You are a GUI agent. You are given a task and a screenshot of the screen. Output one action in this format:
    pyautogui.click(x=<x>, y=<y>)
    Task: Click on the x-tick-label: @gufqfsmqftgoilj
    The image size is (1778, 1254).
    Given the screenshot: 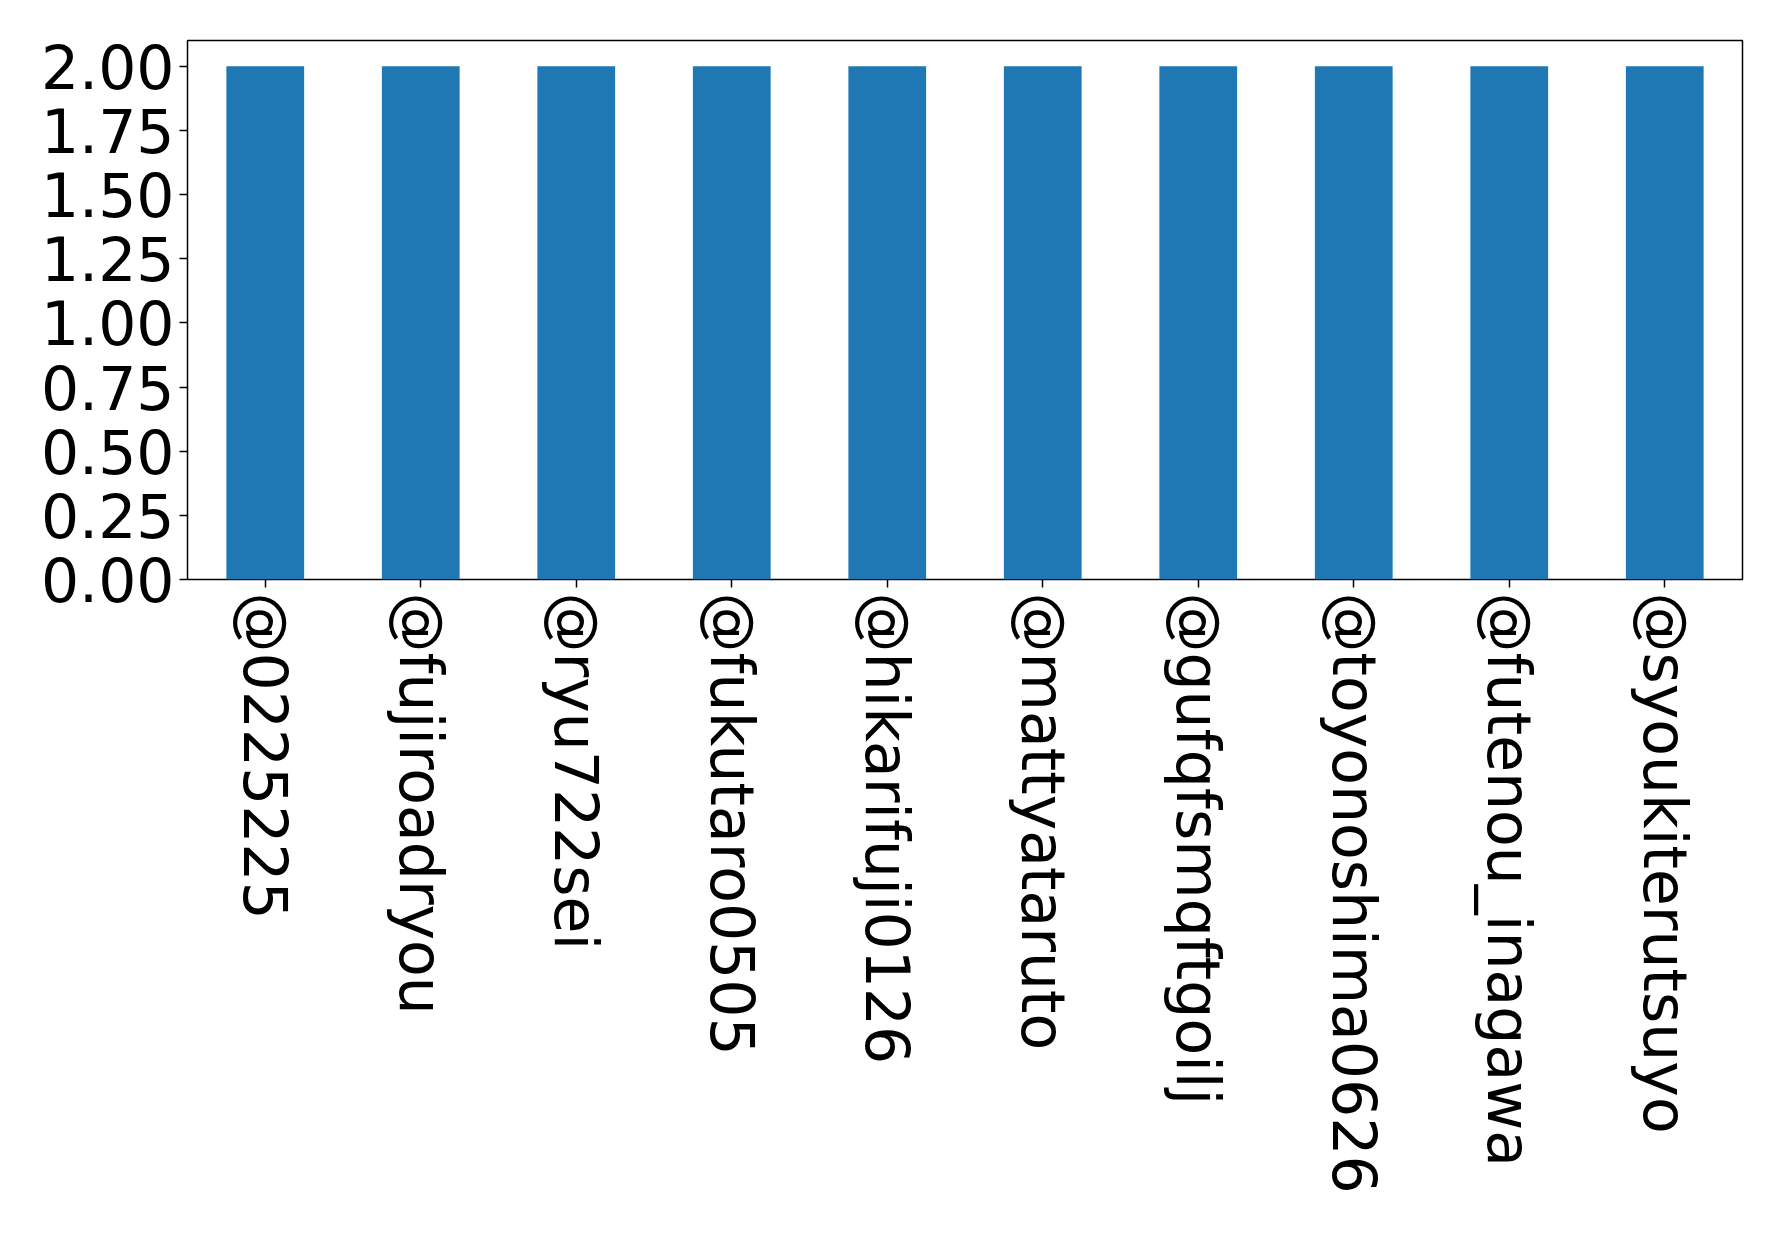 What is the action you would take?
    pyautogui.click(x=1198, y=849)
    